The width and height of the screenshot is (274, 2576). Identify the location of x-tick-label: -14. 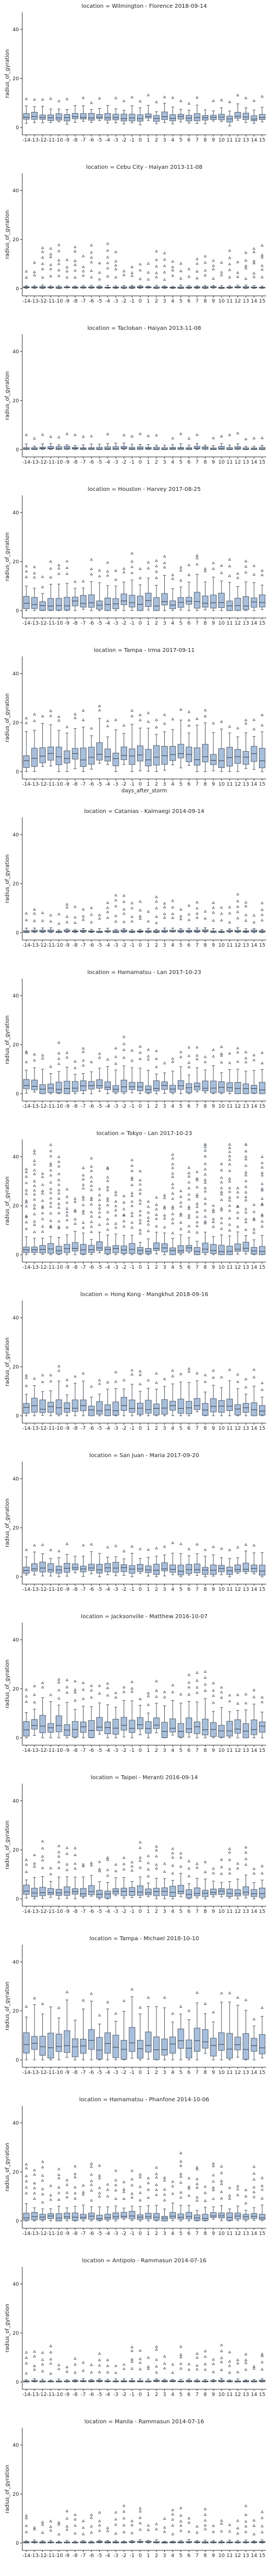
(26, 785).